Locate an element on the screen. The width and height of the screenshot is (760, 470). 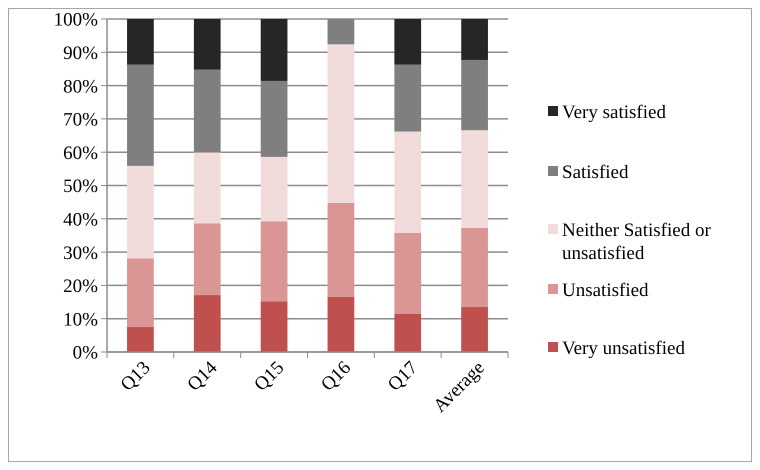
y-tick-label: 10% is located at coordinates (80, 319).